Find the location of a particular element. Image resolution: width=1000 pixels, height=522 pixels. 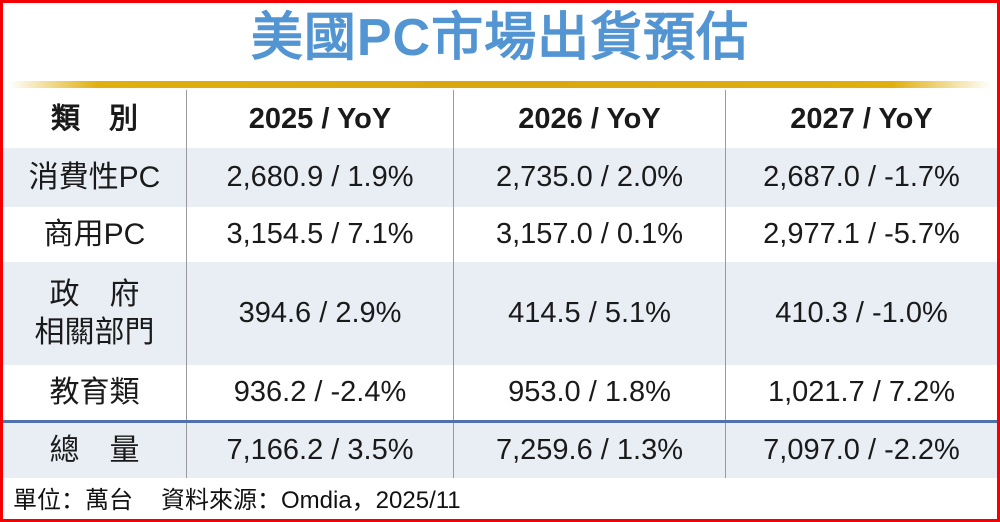

row-category: 商用PC is located at coordinates (94, 234).